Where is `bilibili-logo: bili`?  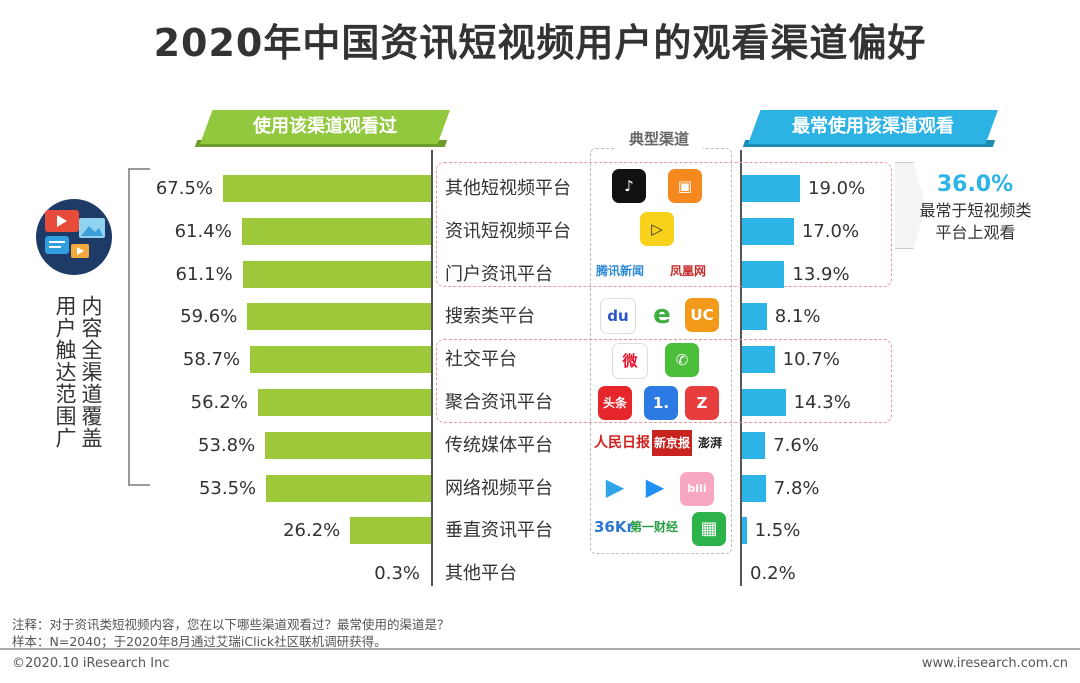 bilibili-logo: bili is located at coordinates (697, 489).